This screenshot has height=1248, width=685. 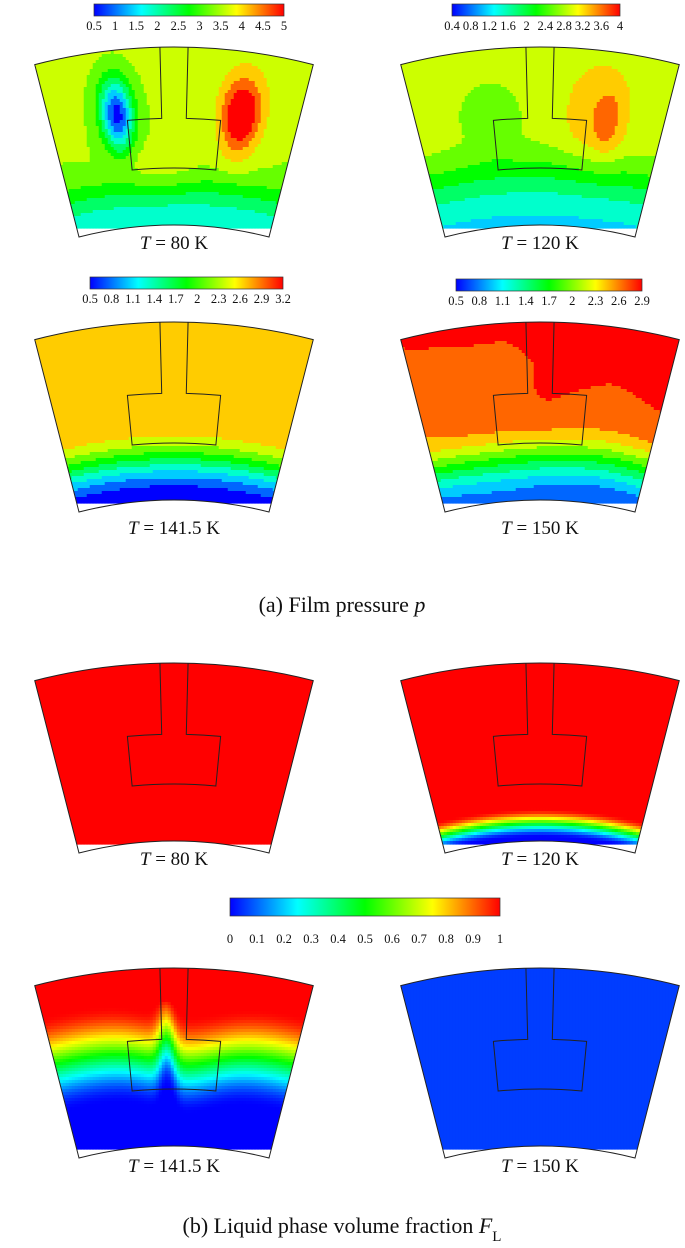 I want to click on contour-liquid-fraction-141-5k, so click(x=174, y=1063).